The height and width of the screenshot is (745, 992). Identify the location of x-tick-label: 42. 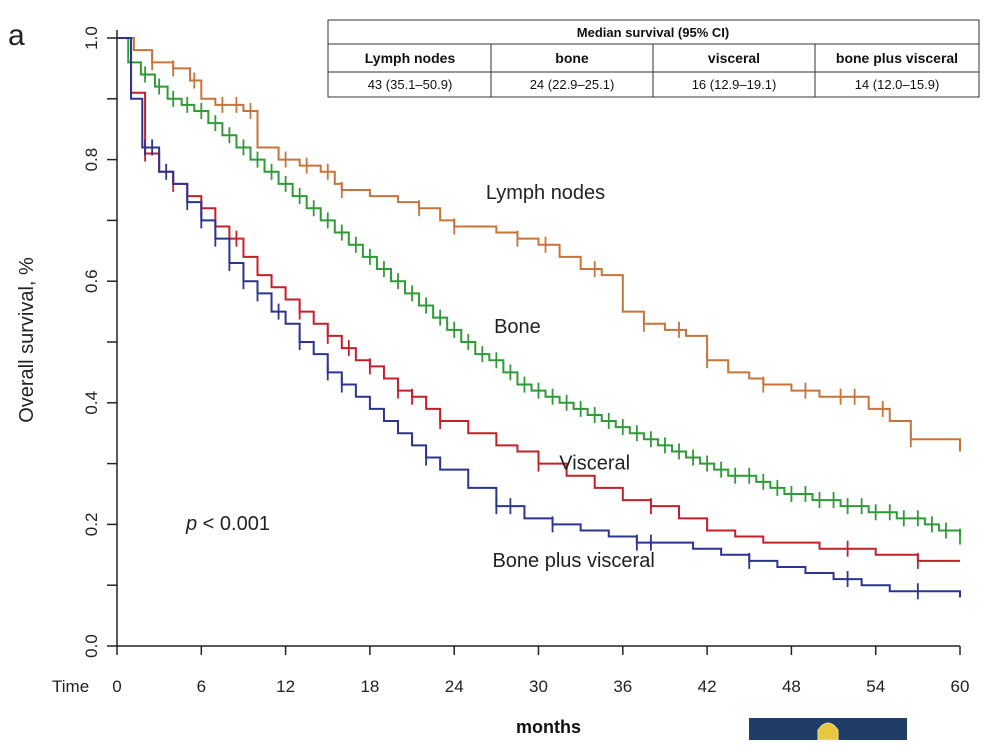
(707, 686).